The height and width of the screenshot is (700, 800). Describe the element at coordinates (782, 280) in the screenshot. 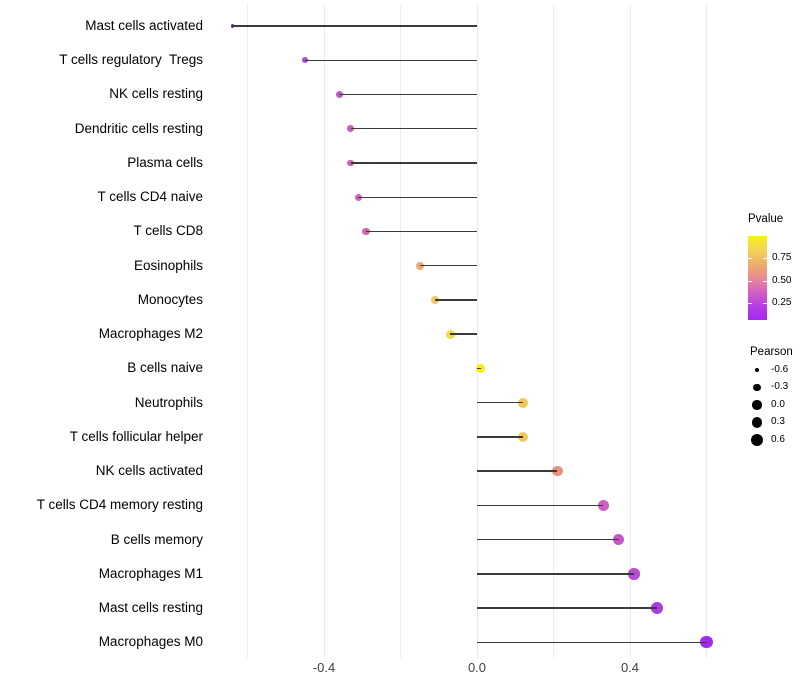

I see `colorbar-tick-label: 0.50` at that location.